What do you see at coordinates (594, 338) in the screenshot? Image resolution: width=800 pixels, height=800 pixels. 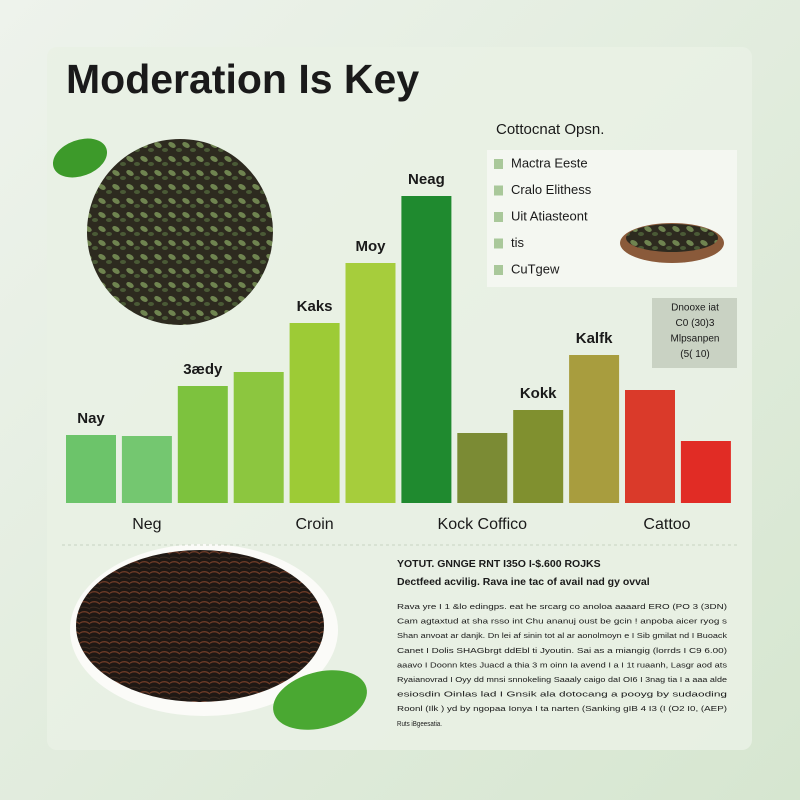 I see `bar-label: Kalfk` at bounding box center [594, 338].